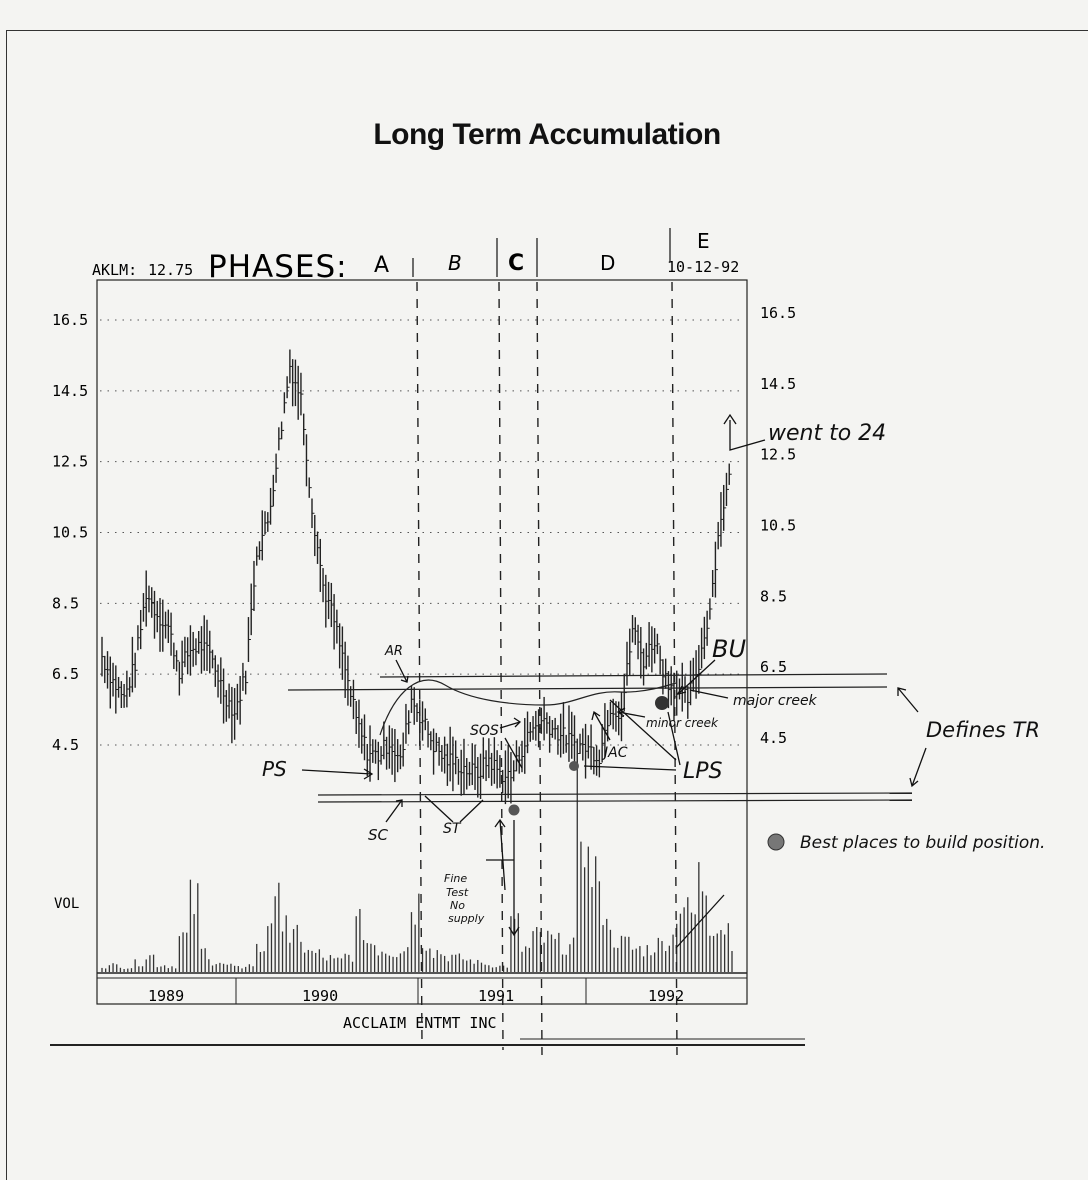 The width and height of the screenshot is (1088, 1180). Describe the element at coordinates (420, 1023) in the screenshot. I see `company-name: ACCLAIM ENTMT INC` at that location.